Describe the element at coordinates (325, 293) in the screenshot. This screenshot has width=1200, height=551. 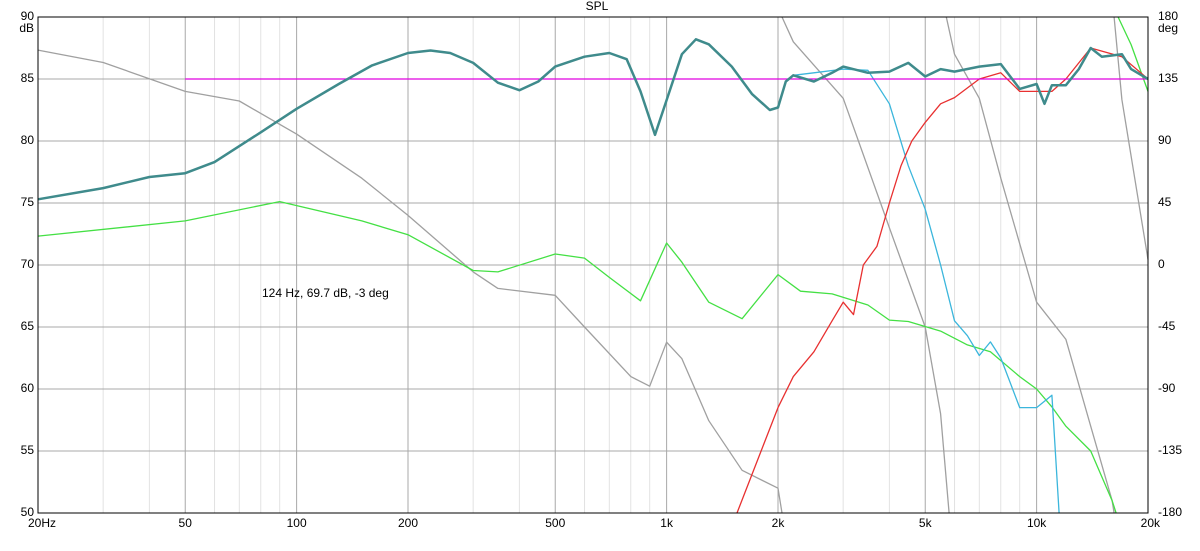
I see `annotation: 124 Hz, 69.7 dB, -3 deg` at that location.